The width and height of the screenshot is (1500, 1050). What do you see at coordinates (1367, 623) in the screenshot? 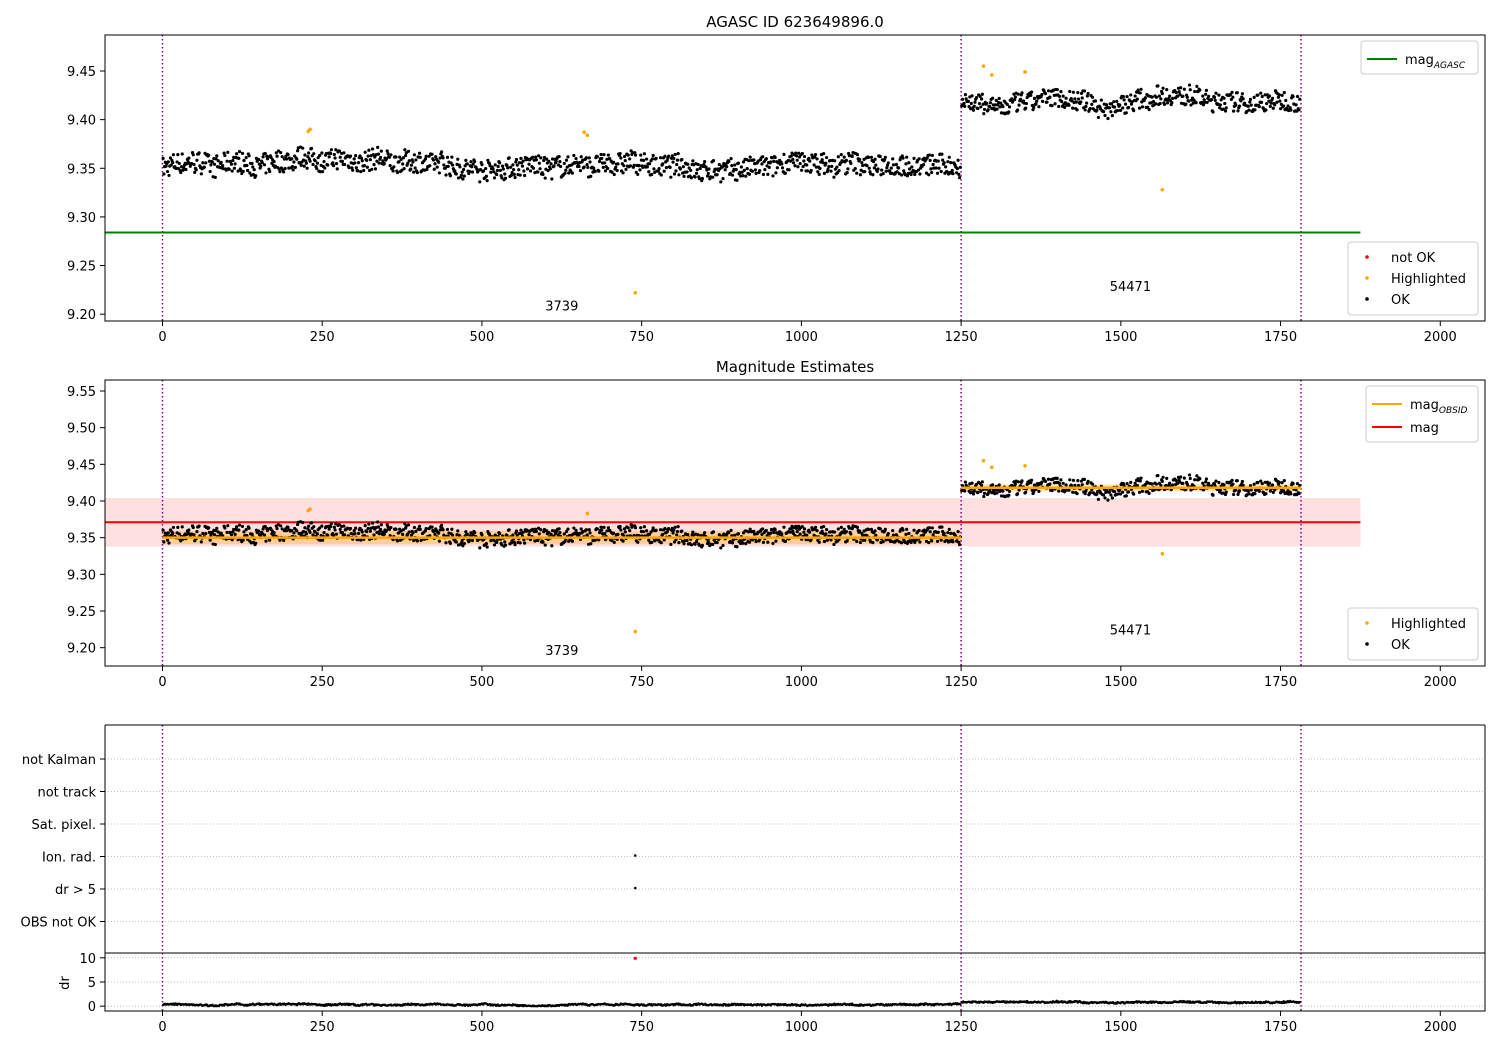
I see `legend-marker-swatch` at bounding box center [1367, 623].